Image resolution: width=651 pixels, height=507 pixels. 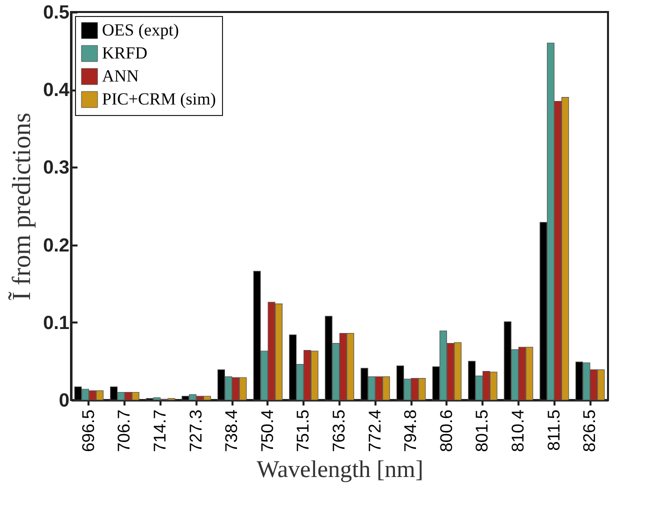 What do you see at coordinates (120, 76) in the screenshot?
I see `legend-label: ANN` at bounding box center [120, 76].